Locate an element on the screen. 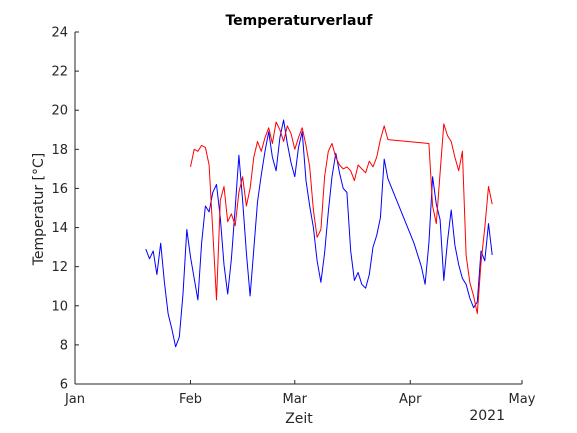  y-tick-label: 10 is located at coordinates (59, 306).